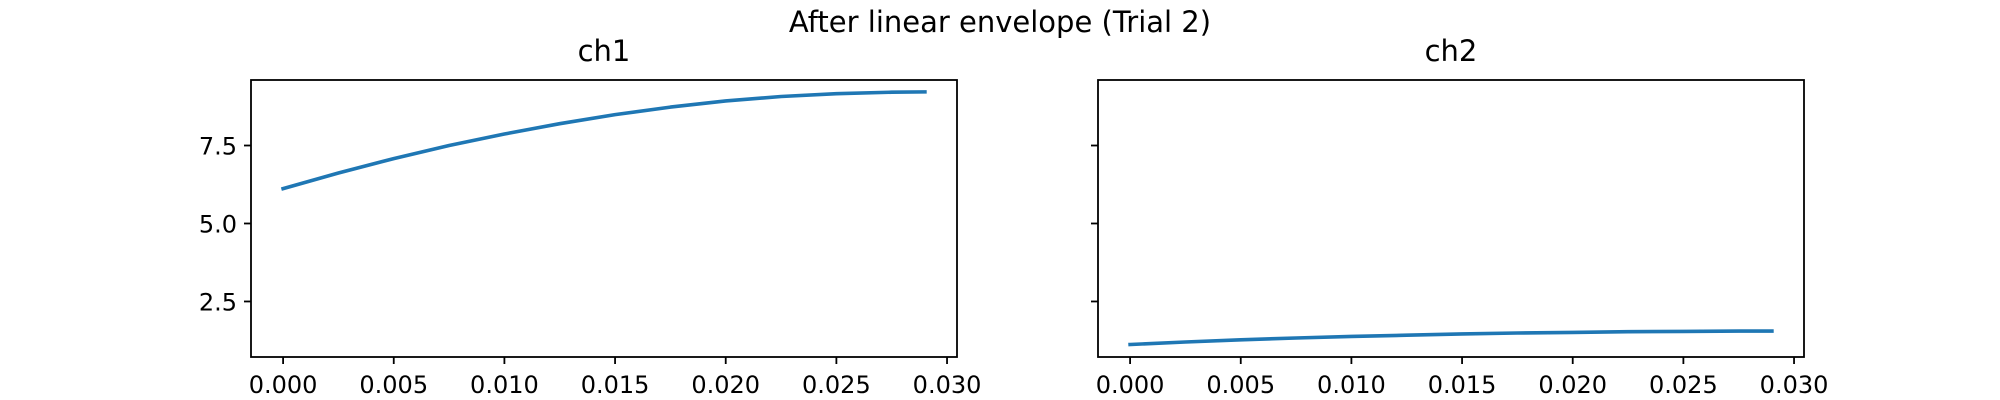 The image size is (2000, 400). What do you see at coordinates (218, 302) in the screenshot?
I see `y-tick-label: 2.5` at bounding box center [218, 302].